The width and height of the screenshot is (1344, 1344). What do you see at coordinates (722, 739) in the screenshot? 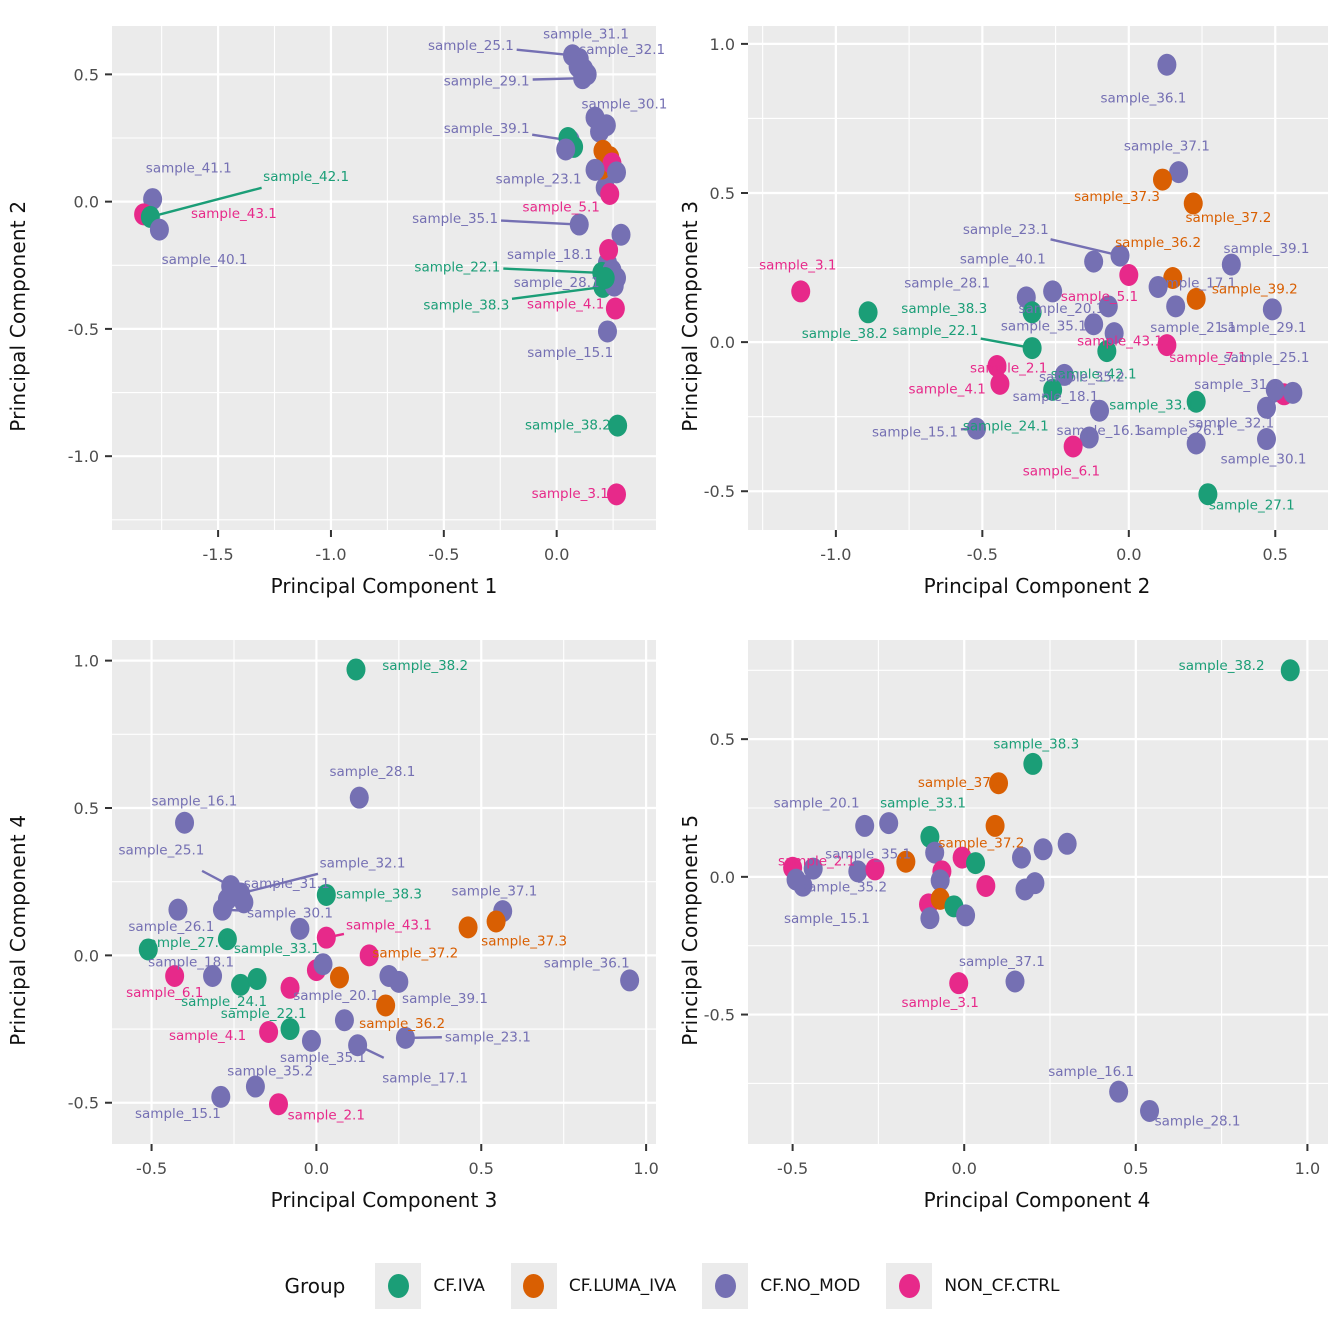
I see `y-tick-label: 0.5` at bounding box center [722, 739].